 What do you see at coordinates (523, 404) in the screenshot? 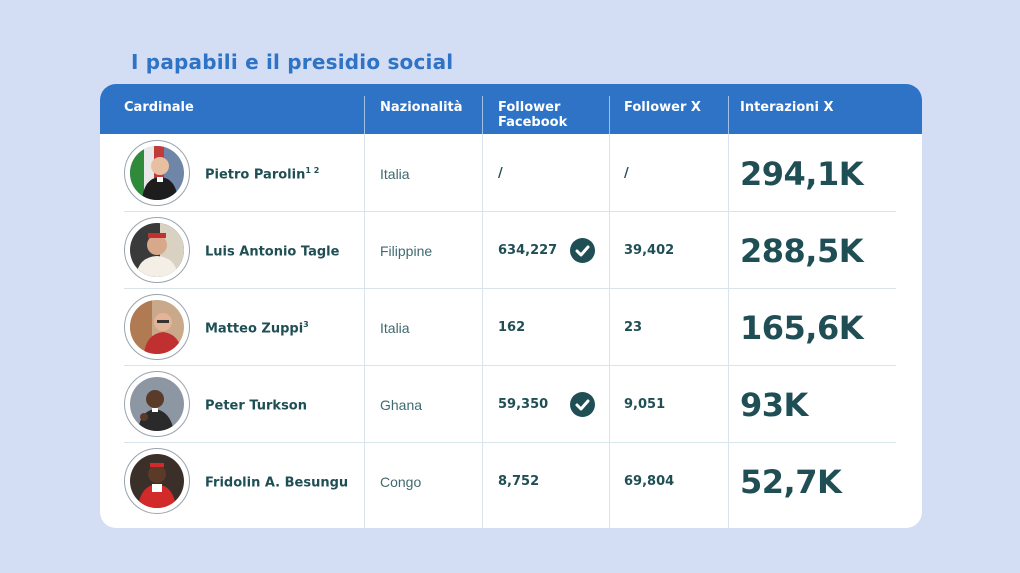
I see `follower-facebook: 59,350` at bounding box center [523, 404].